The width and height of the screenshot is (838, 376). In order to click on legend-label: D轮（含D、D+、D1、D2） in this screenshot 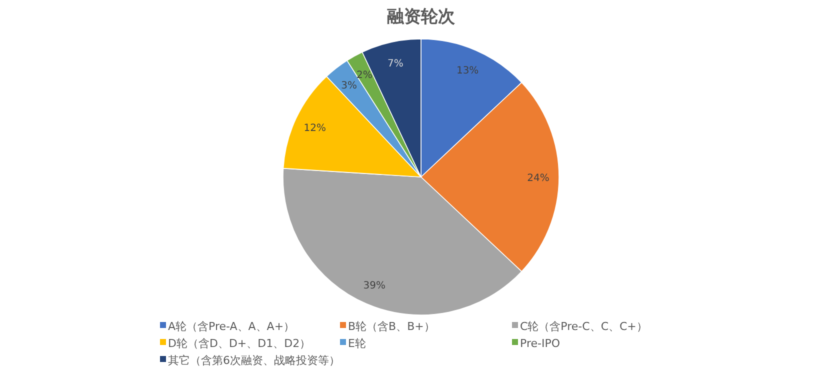, I will do `click(239, 343)`.